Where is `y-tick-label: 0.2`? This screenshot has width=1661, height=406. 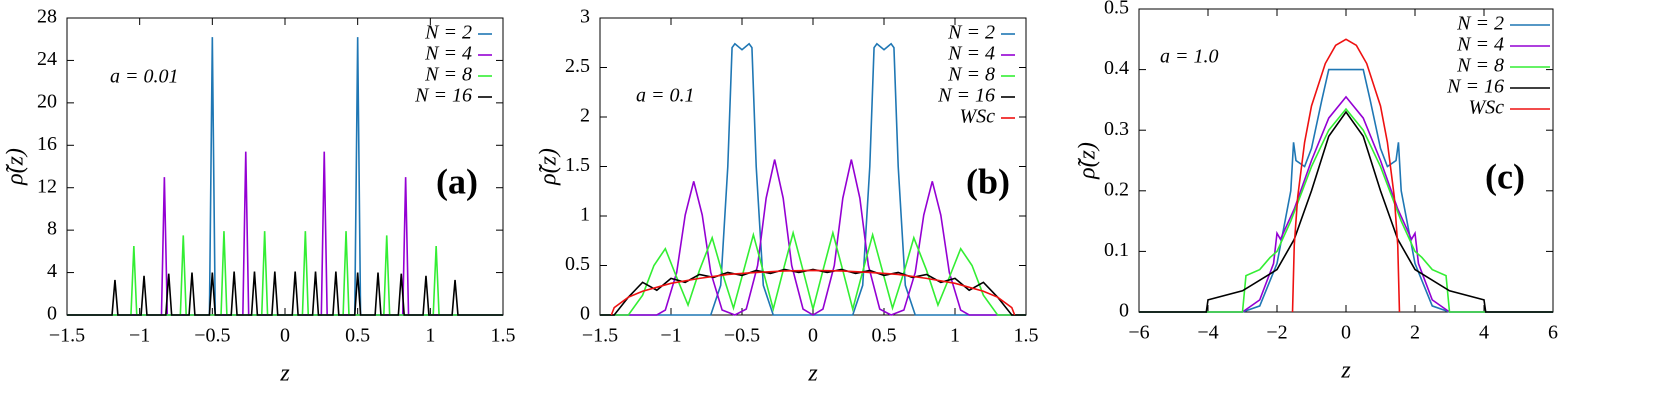
y-tick-label: 0.2 is located at coordinates (1116, 189).